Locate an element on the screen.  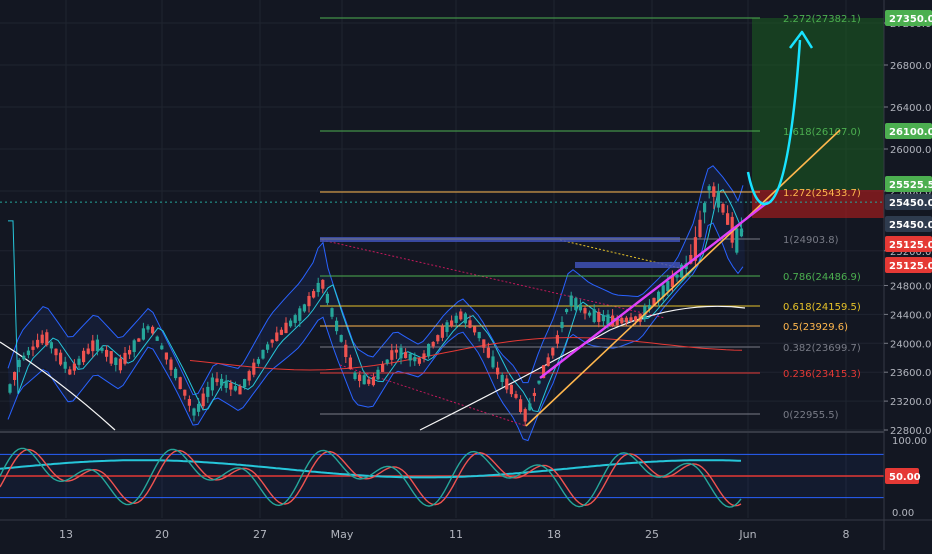
time-tick-label: 8 is located at coordinates (846, 534).